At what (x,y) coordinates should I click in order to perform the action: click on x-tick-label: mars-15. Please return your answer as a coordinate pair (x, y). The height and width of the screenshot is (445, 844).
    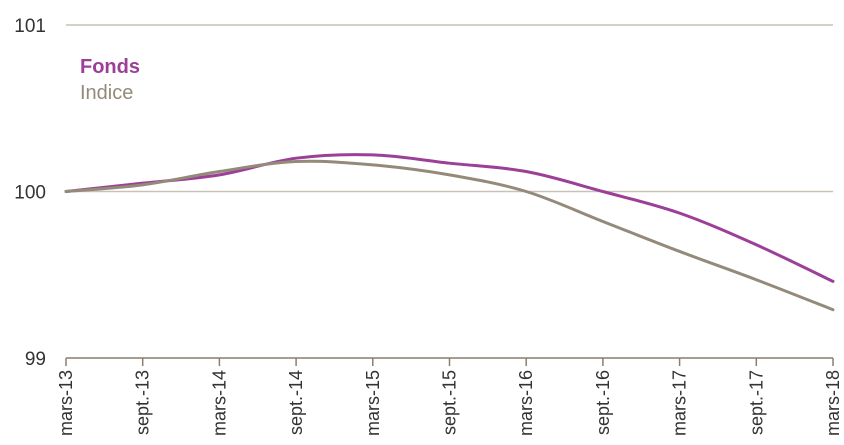
    Looking at the image, I should click on (373, 403).